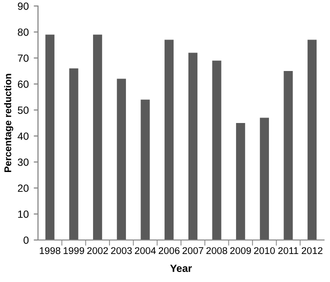  I want to click on x-axis-title: Year, so click(181, 268).